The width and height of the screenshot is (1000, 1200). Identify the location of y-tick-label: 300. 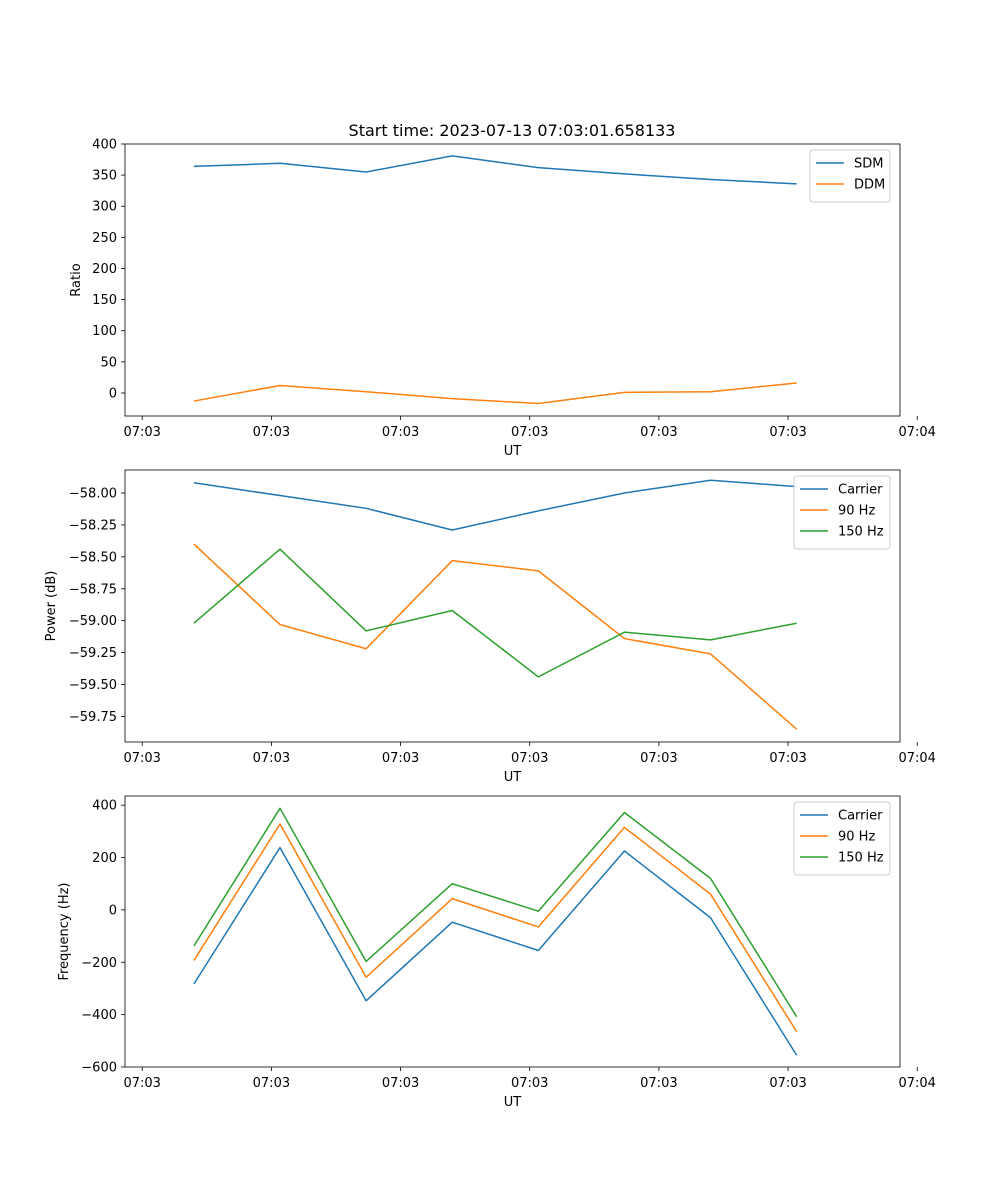
(104, 207).